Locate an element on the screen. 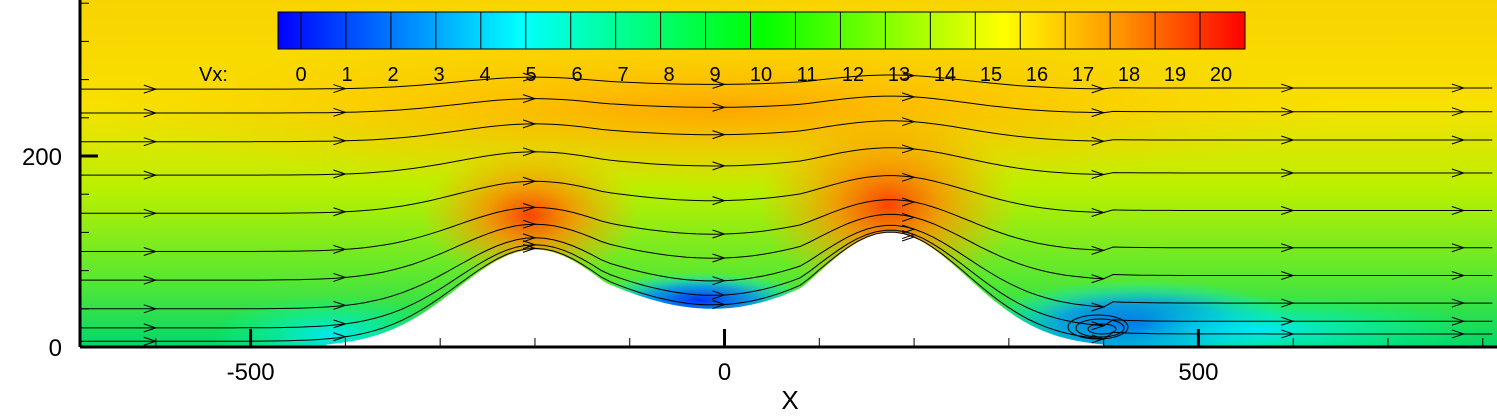  x-tick-label: -500 is located at coordinates (251, 372).